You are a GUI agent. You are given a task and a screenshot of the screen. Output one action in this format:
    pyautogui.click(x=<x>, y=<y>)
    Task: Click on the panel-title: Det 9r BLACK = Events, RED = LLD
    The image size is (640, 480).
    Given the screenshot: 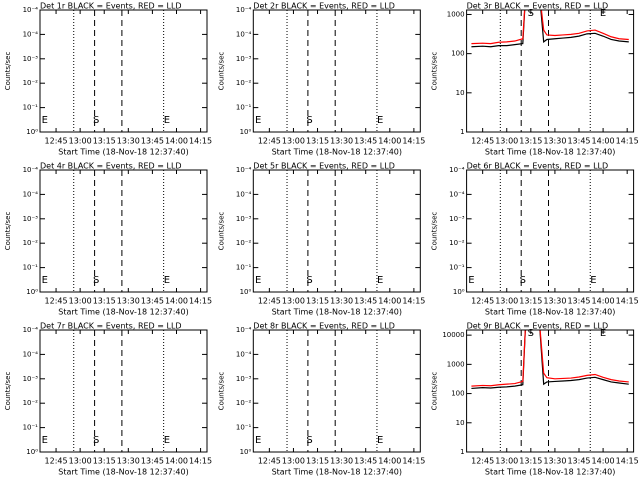 What is the action you would take?
    pyautogui.click(x=538, y=326)
    